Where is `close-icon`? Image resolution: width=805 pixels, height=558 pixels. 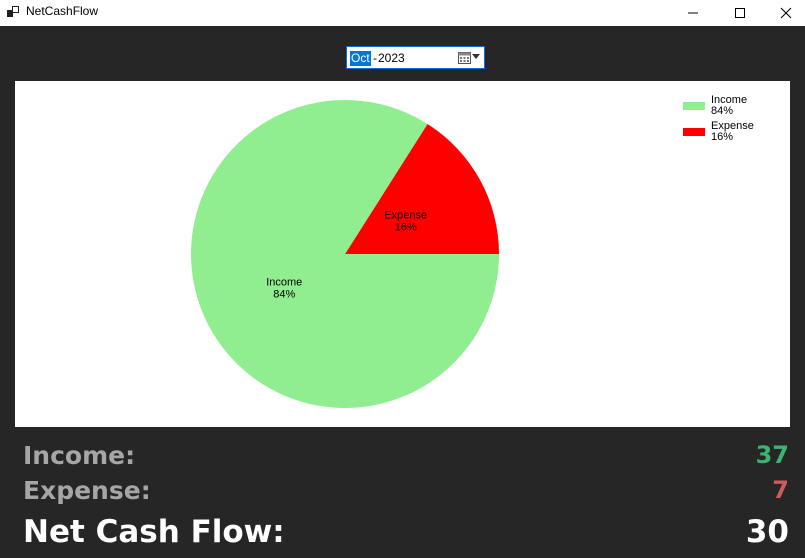 close-icon is located at coordinates (786, 13).